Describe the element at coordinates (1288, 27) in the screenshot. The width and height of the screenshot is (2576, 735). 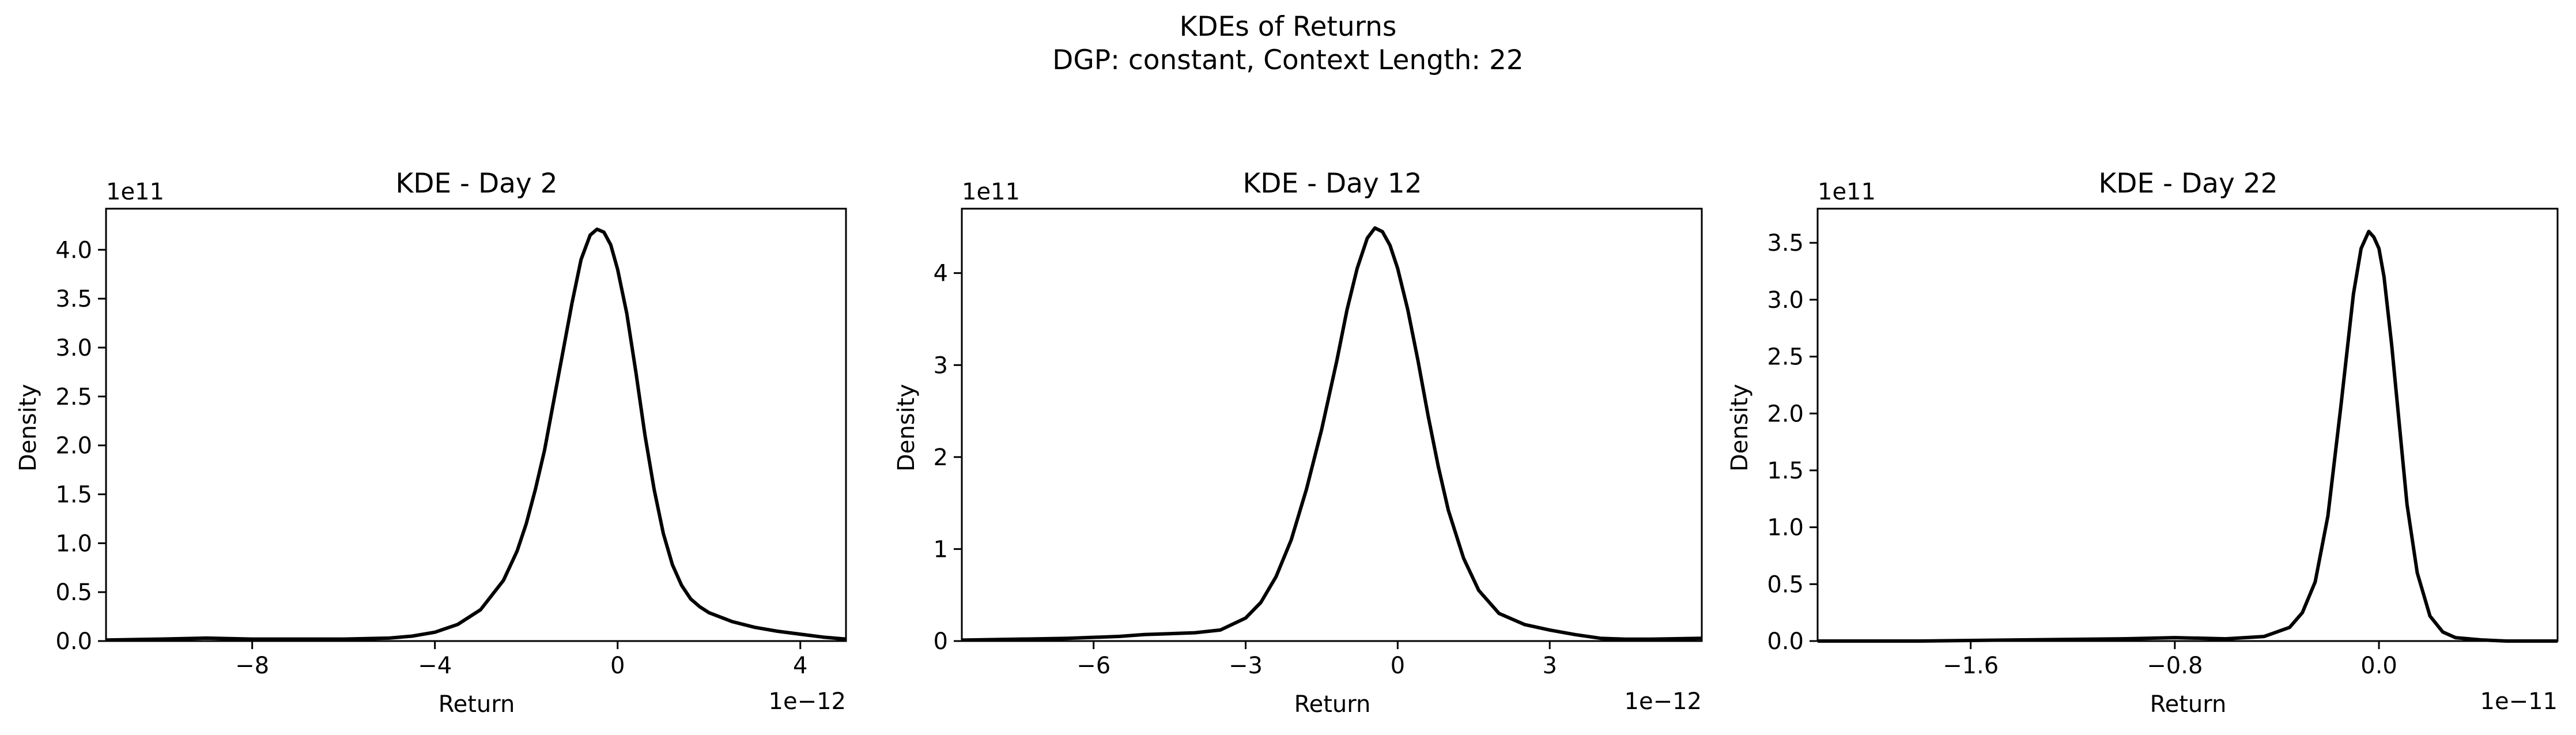
I see `figure-title: KDEs of Returns` at that location.